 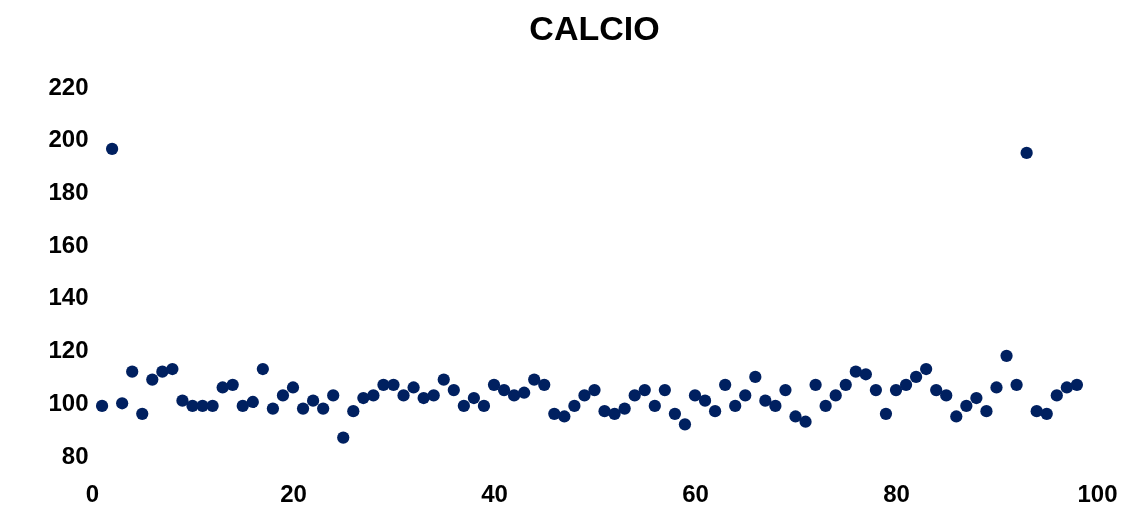 What do you see at coordinates (92, 493) in the screenshot?
I see `x-tick-label: 0` at bounding box center [92, 493].